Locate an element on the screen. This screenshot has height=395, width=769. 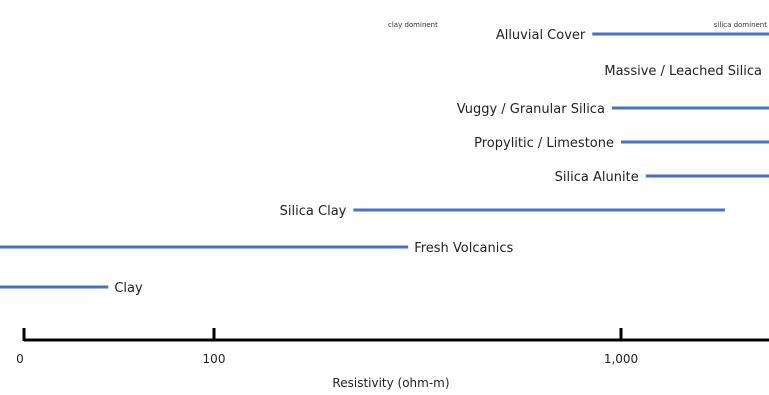
annotation-silica-dominent: silica dominent is located at coordinates (741, 25).